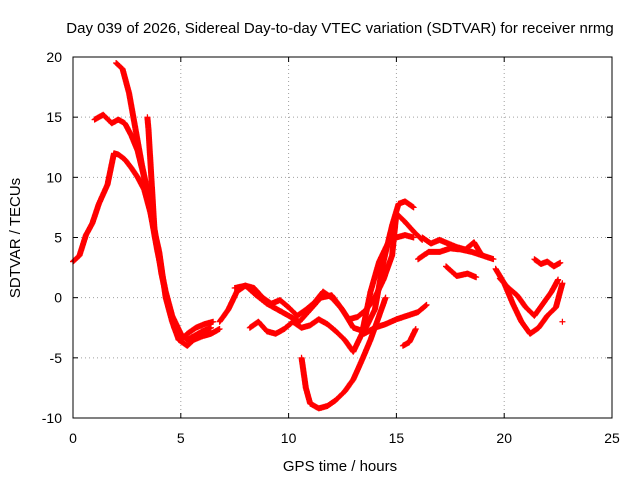 The width and height of the screenshot is (640, 480). What do you see at coordinates (340, 466) in the screenshot?
I see `x-axis-label: GPS time / hours` at bounding box center [340, 466].